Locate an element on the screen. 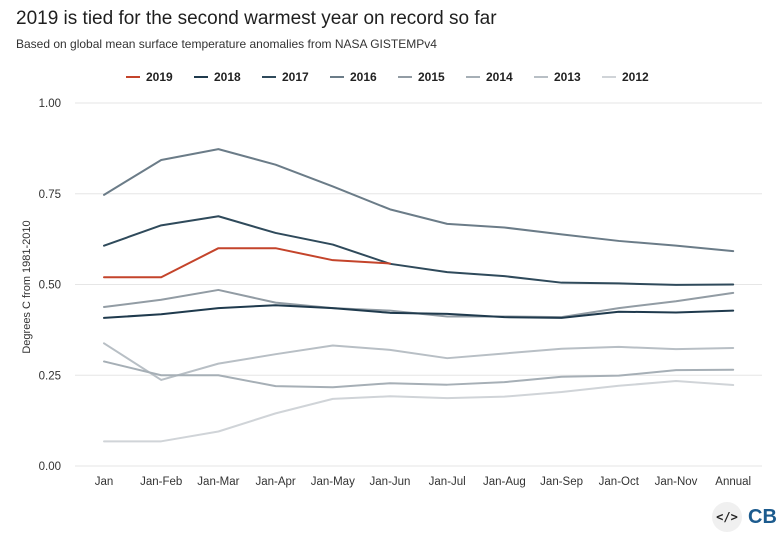 The height and width of the screenshot is (542, 780). series-line-2013 is located at coordinates (419, 361).